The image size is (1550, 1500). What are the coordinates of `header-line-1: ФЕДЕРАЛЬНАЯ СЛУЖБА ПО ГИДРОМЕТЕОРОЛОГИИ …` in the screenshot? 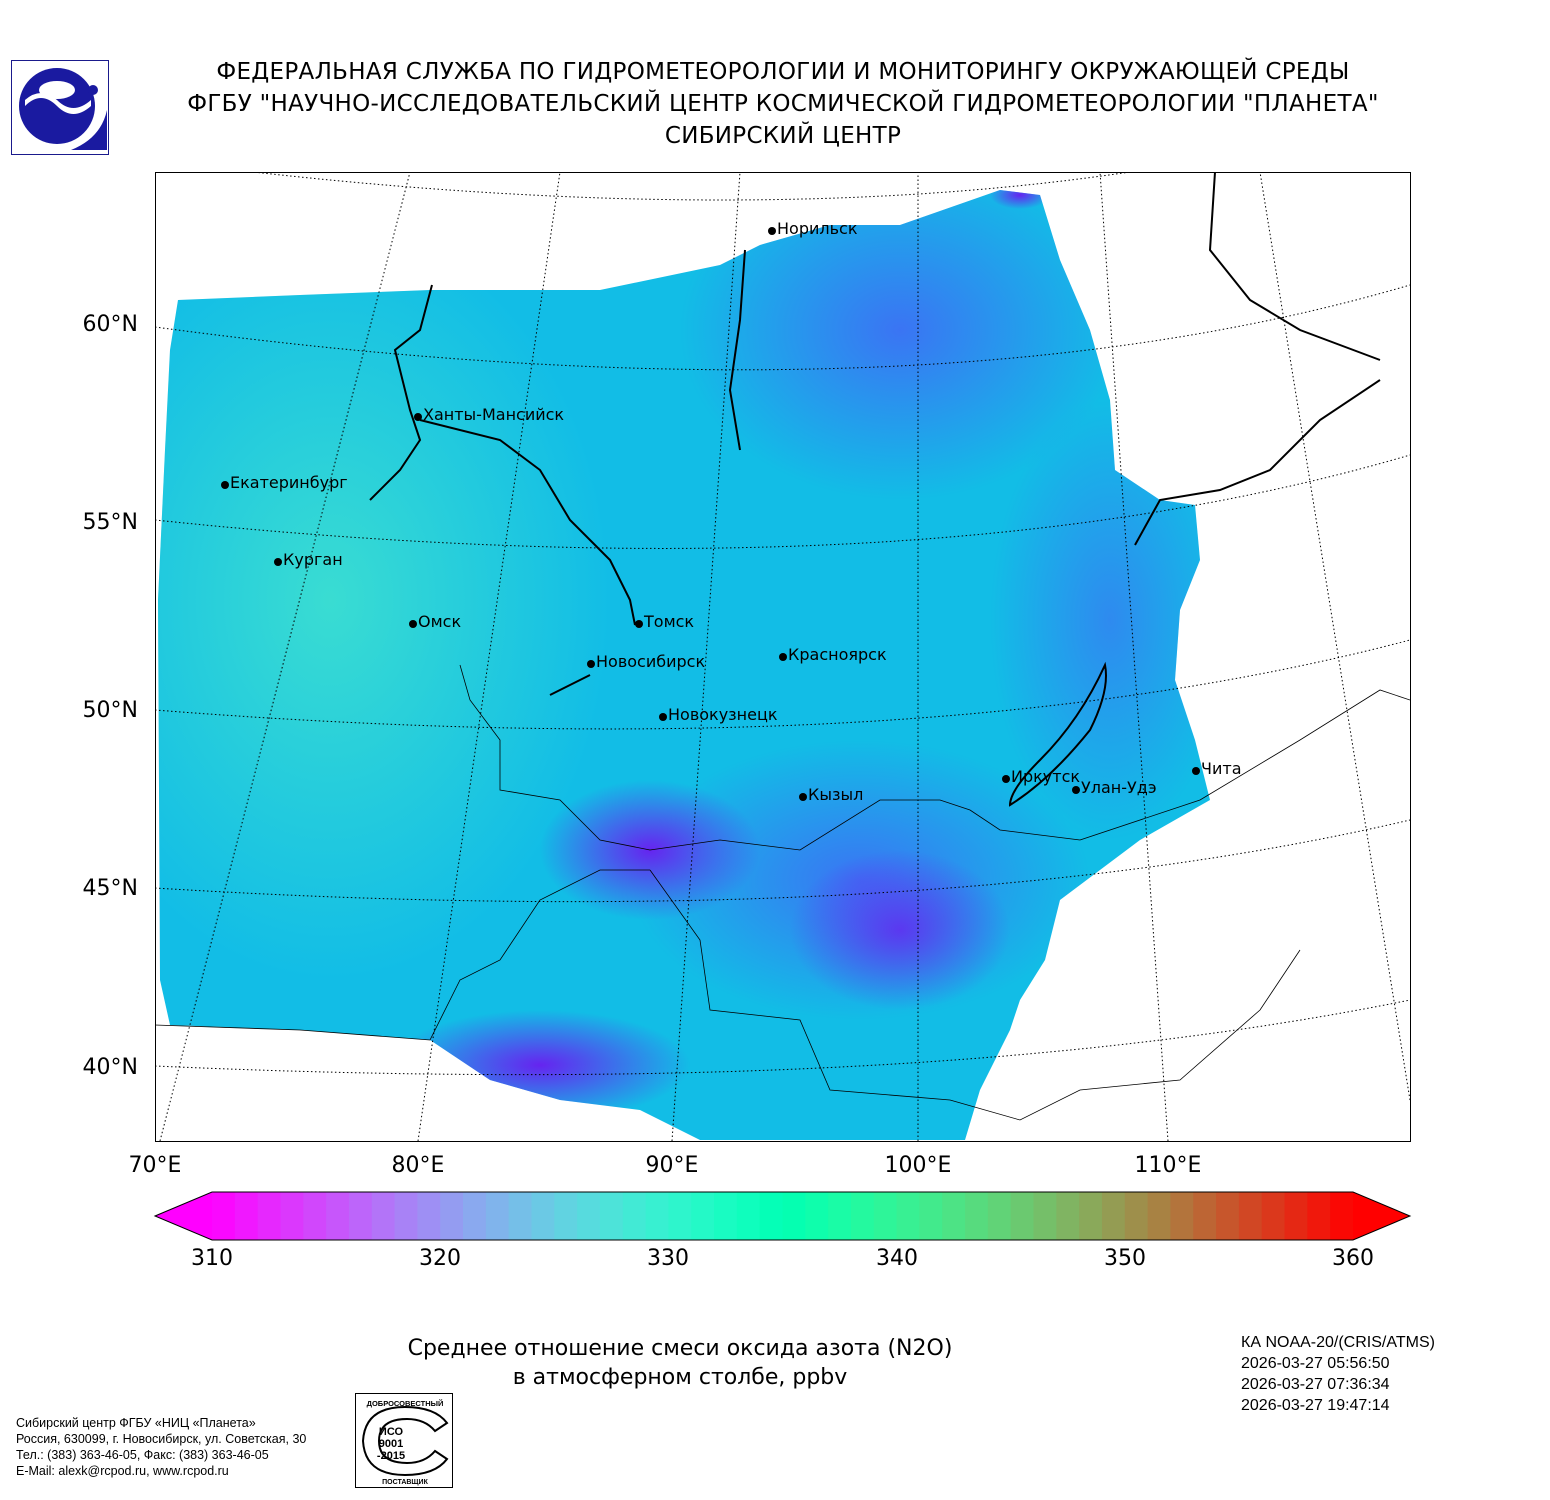 It's located at (783, 72).